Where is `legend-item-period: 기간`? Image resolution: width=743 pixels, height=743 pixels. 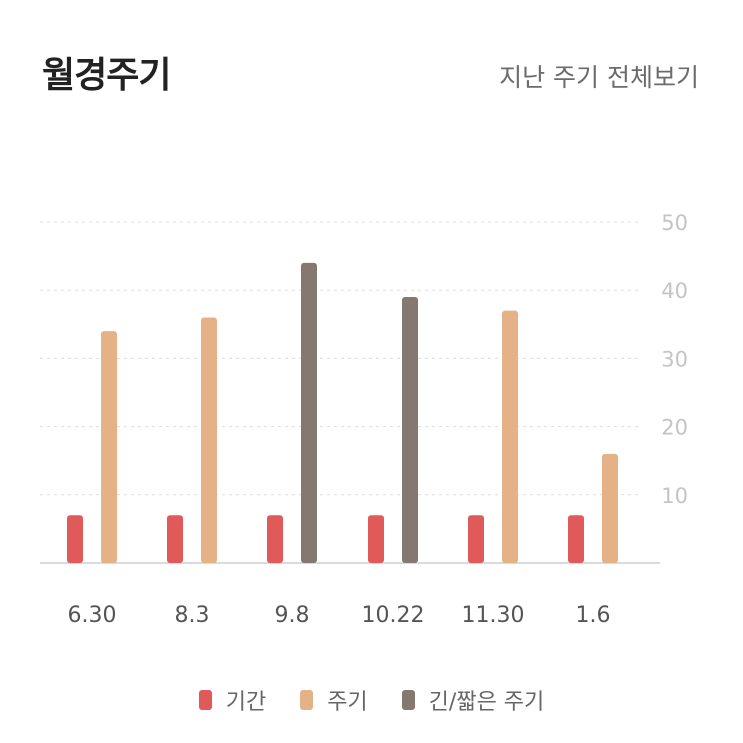
legend-item-period: 기간 is located at coordinates (232, 700).